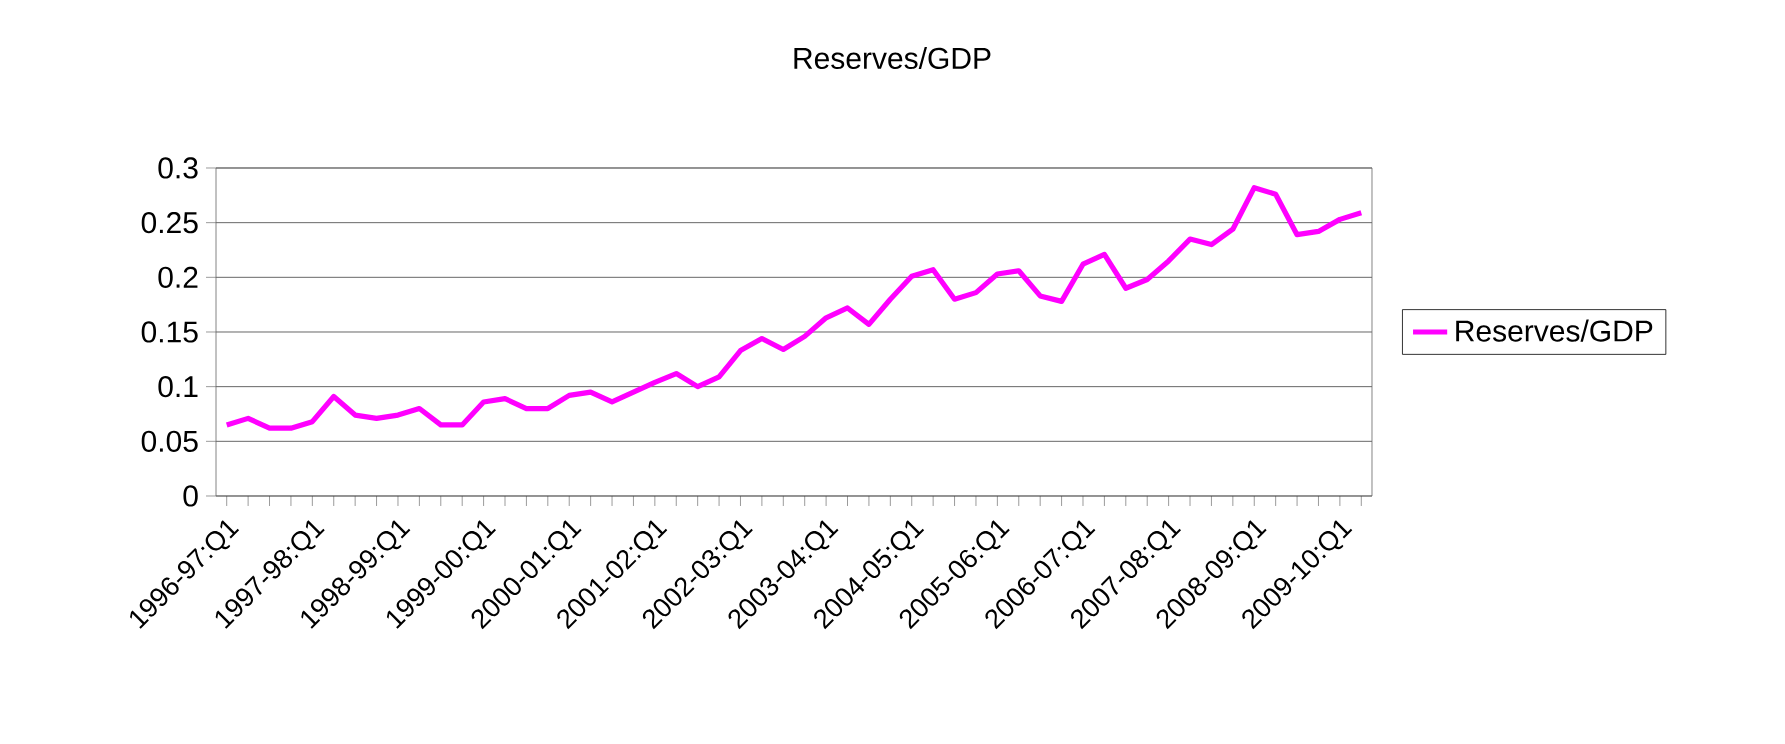 The width and height of the screenshot is (1785, 744). Describe the element at coordinates (178, 168) in the screenshot. I see `y-tick-label: 0.3` at that location.